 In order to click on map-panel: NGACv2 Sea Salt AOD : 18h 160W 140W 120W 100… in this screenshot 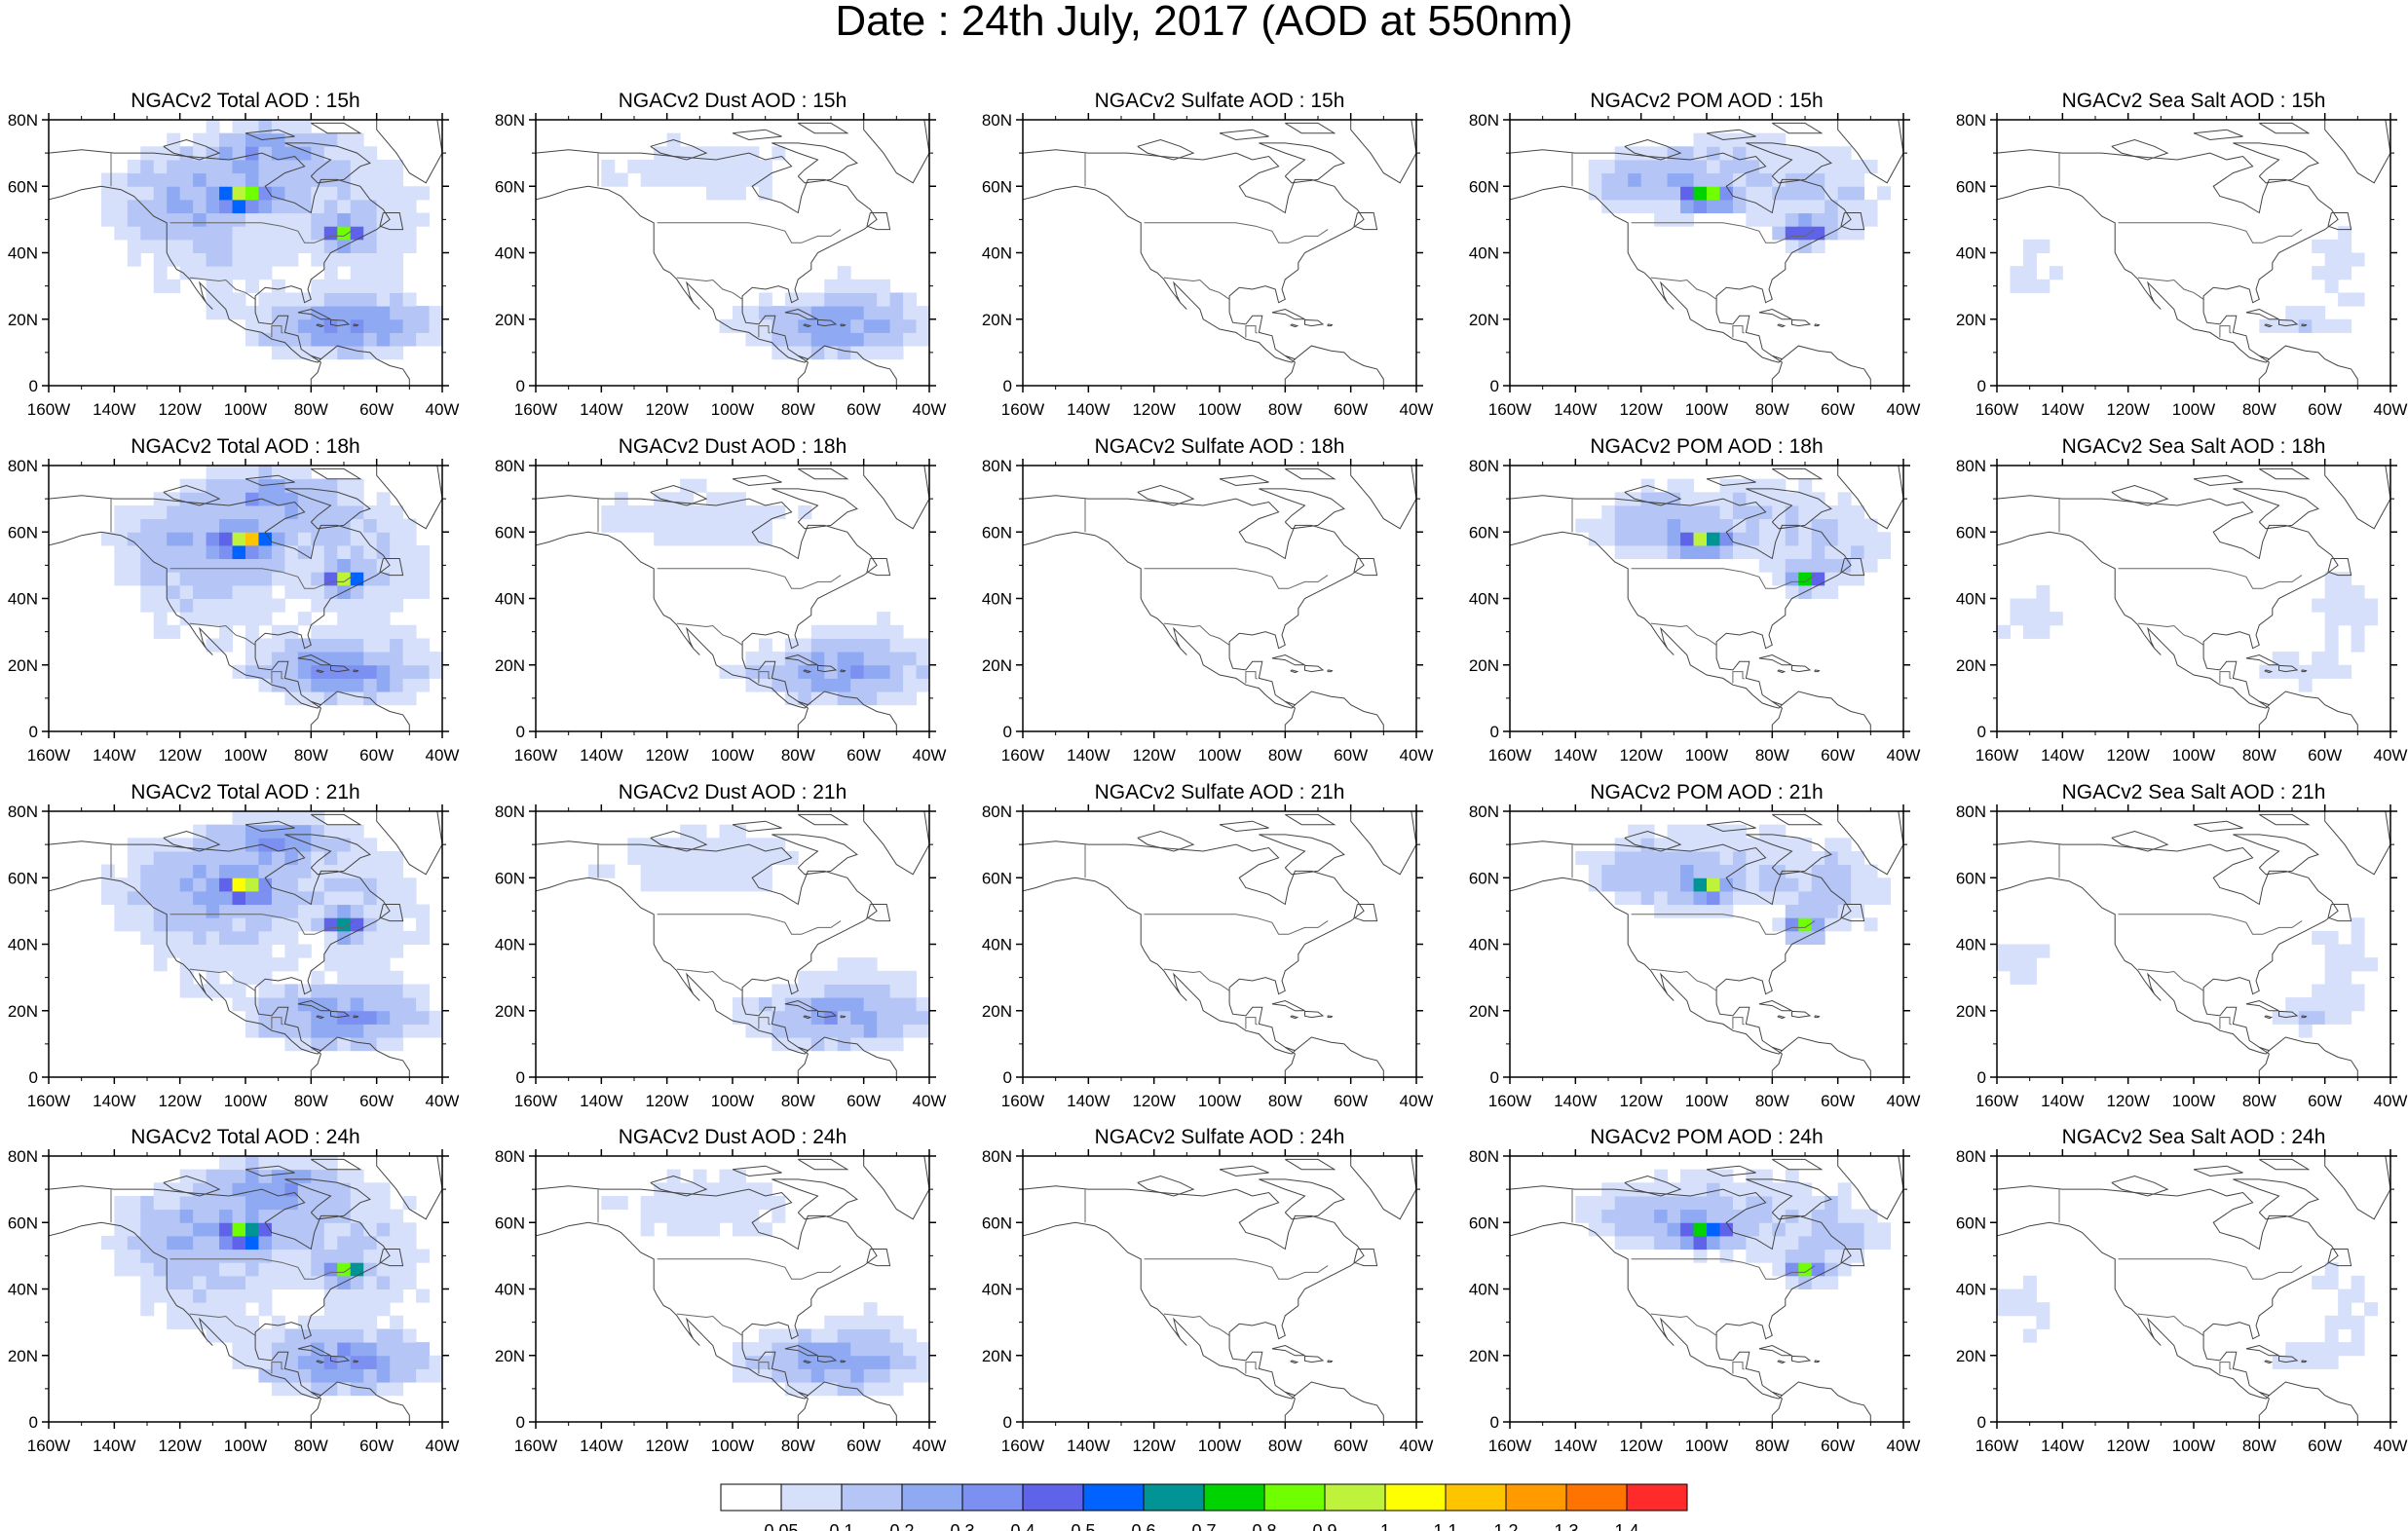, I will do `click(2182, 600)`.